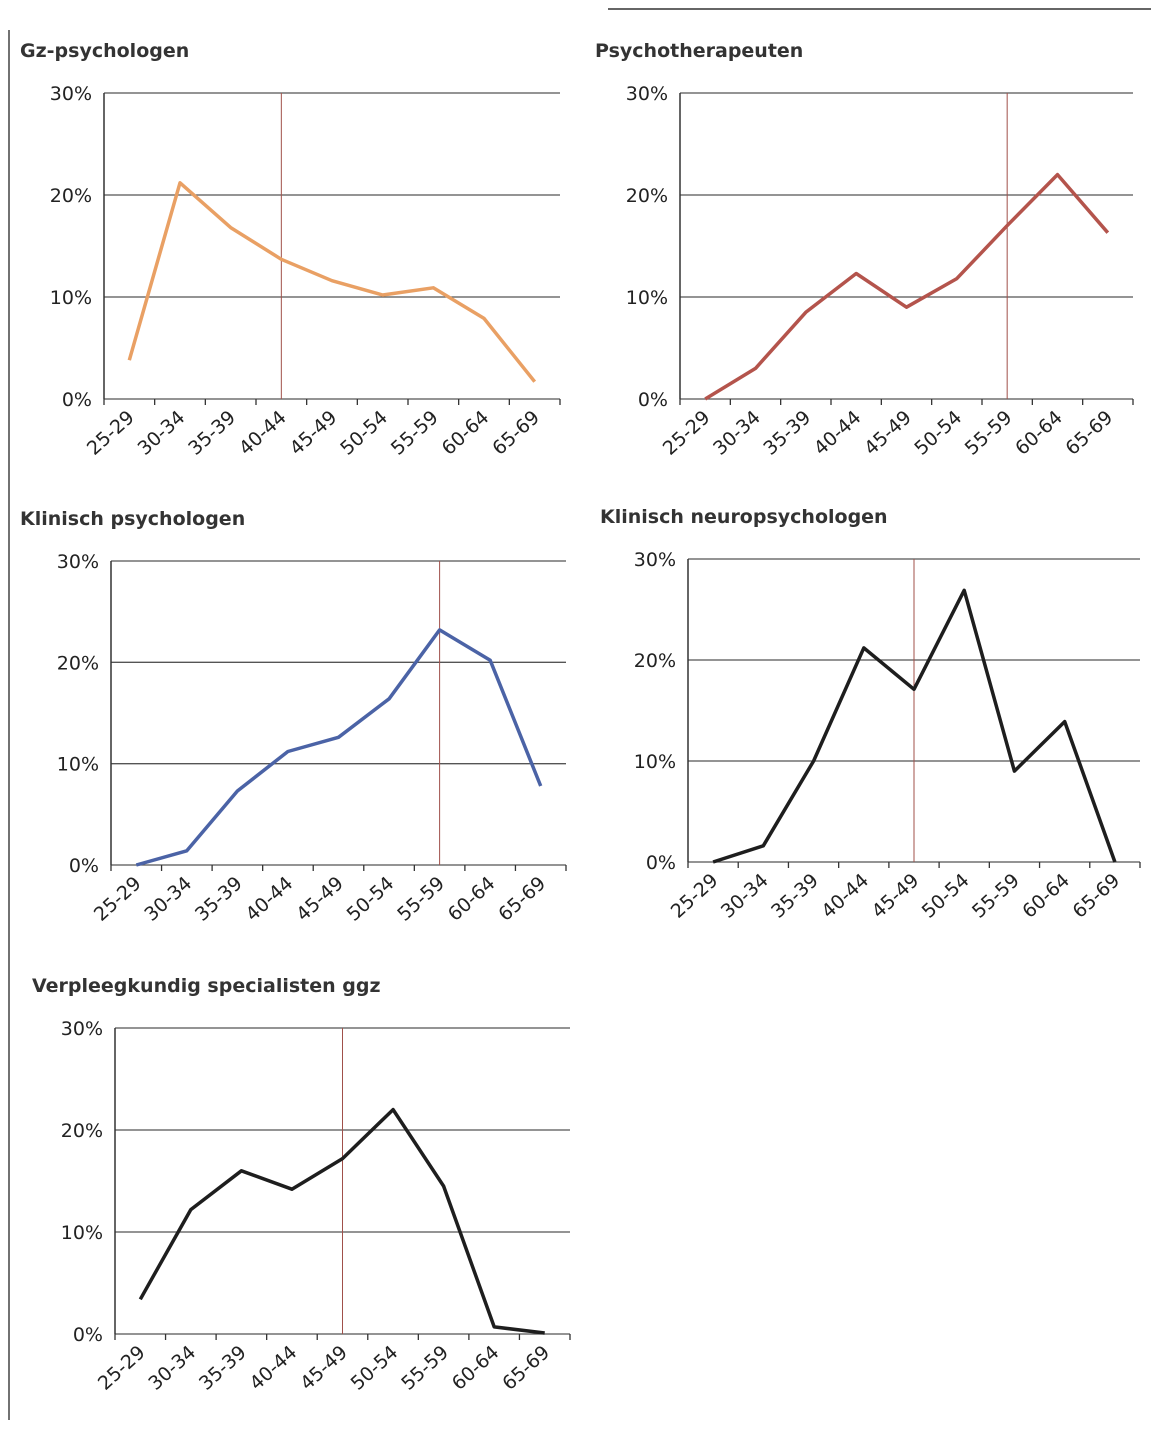 The image size is (1151, 1435). What do you see at coordinates (699, 51) in the screenshot?
I see `chart-title: Psychotherapeuten` at bounding box center [699, 51].